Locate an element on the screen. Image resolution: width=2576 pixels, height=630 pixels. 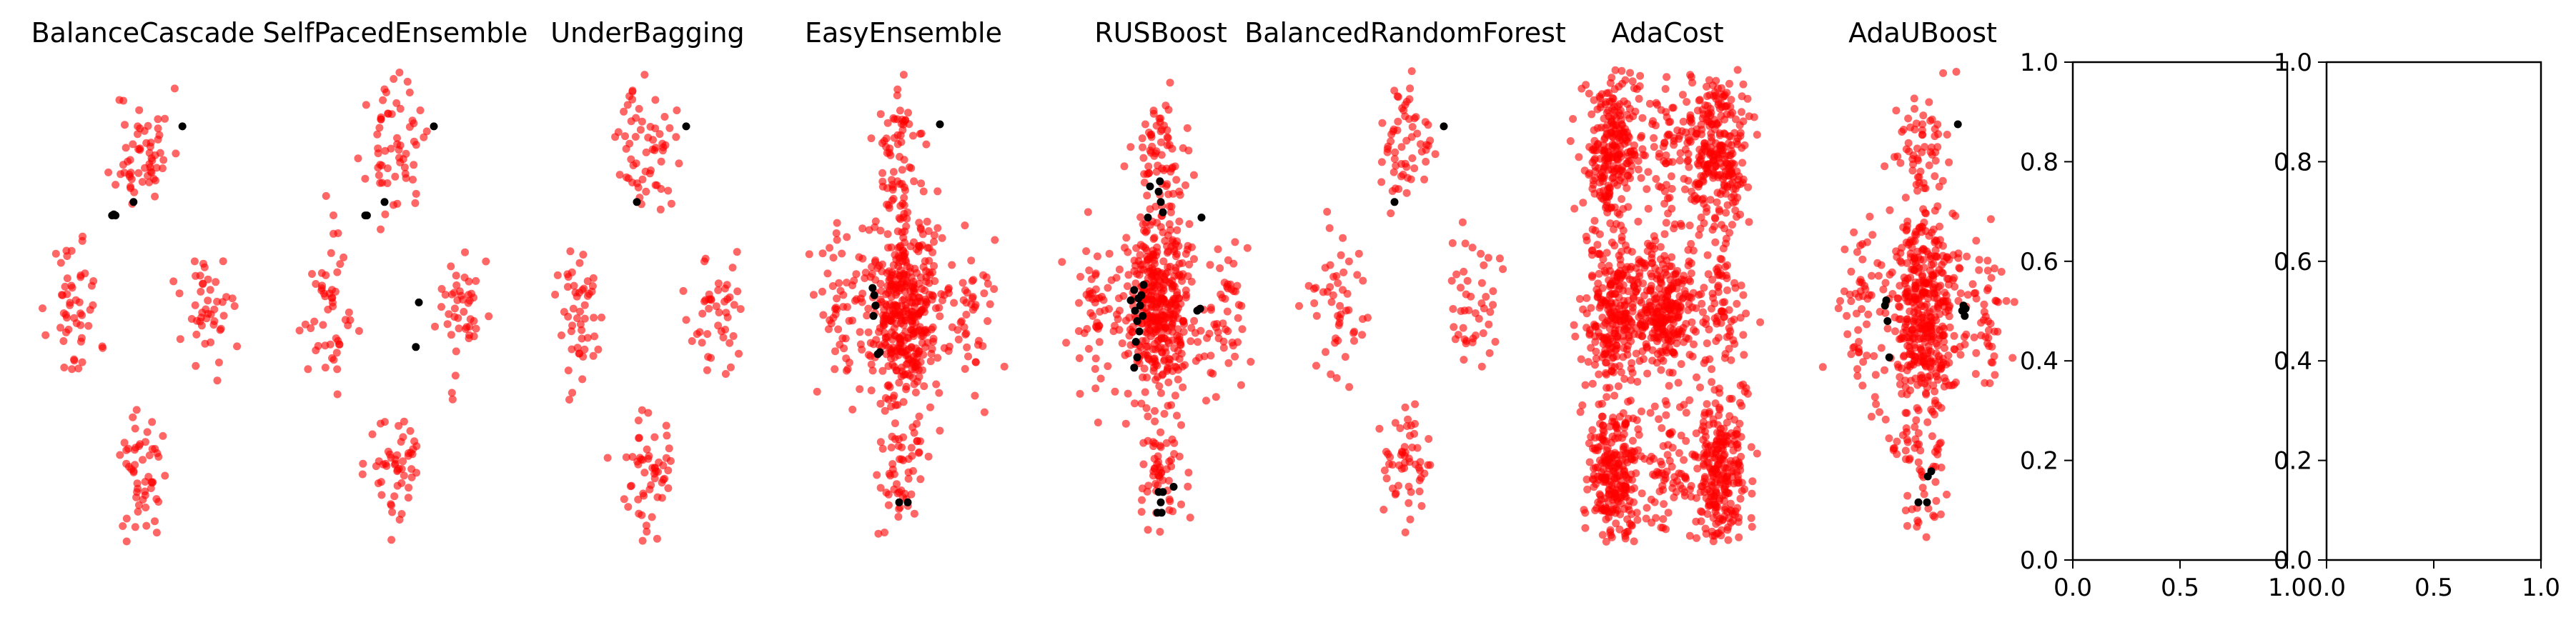
black-point is located at coordinates (1148, 217).